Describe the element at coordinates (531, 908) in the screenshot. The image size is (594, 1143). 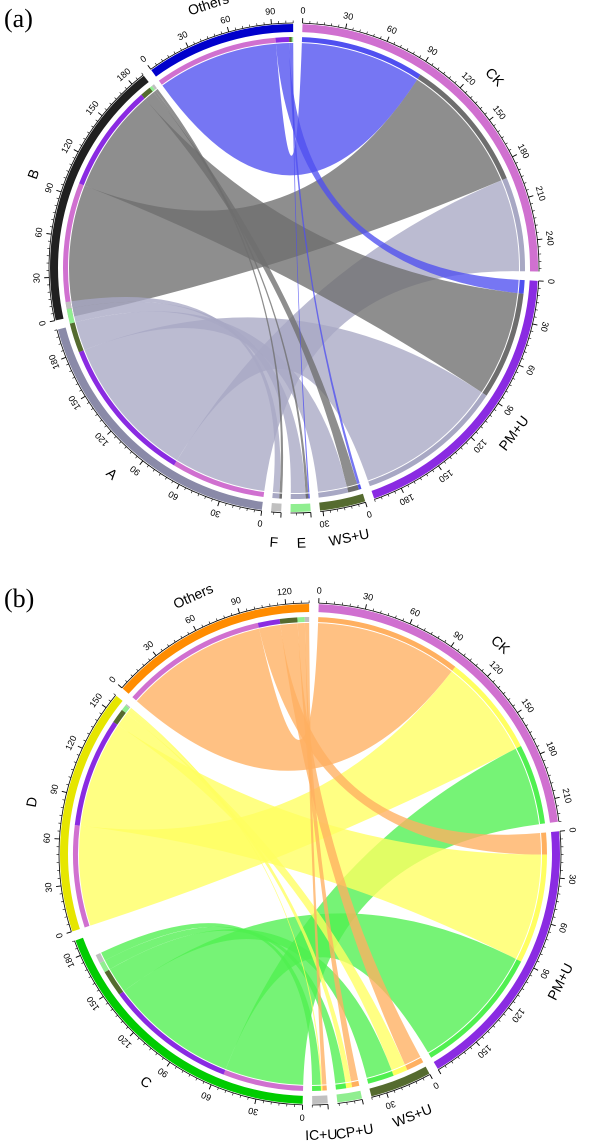
I see `link-anchor-pm-u-b` at that location.